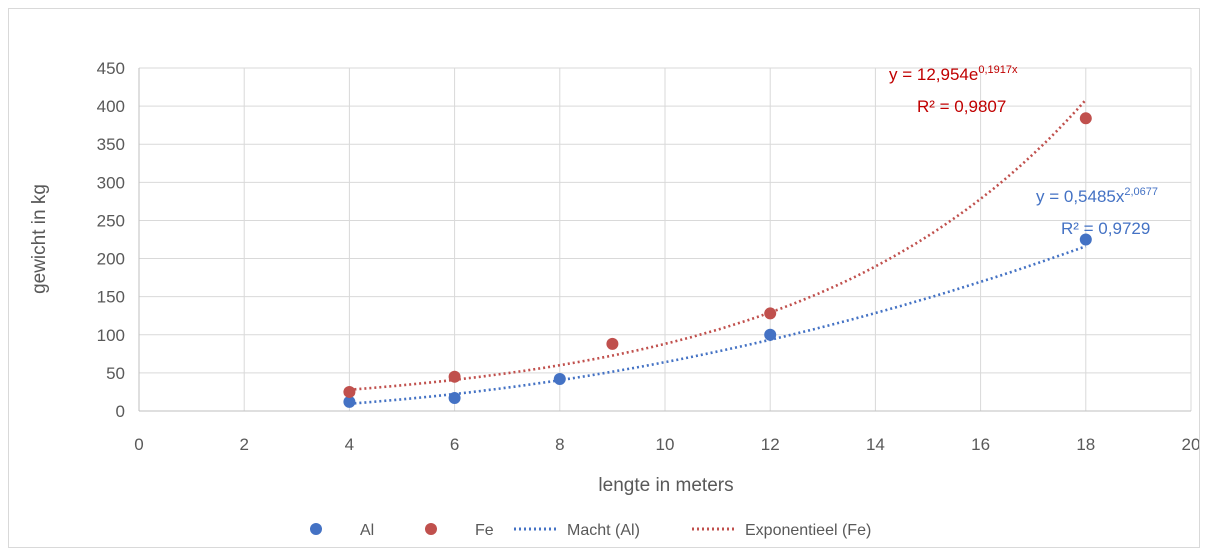 The width and height of the screenshot is (1209, 556). I want to click on y-tick-label: 50, so click(115, 373).